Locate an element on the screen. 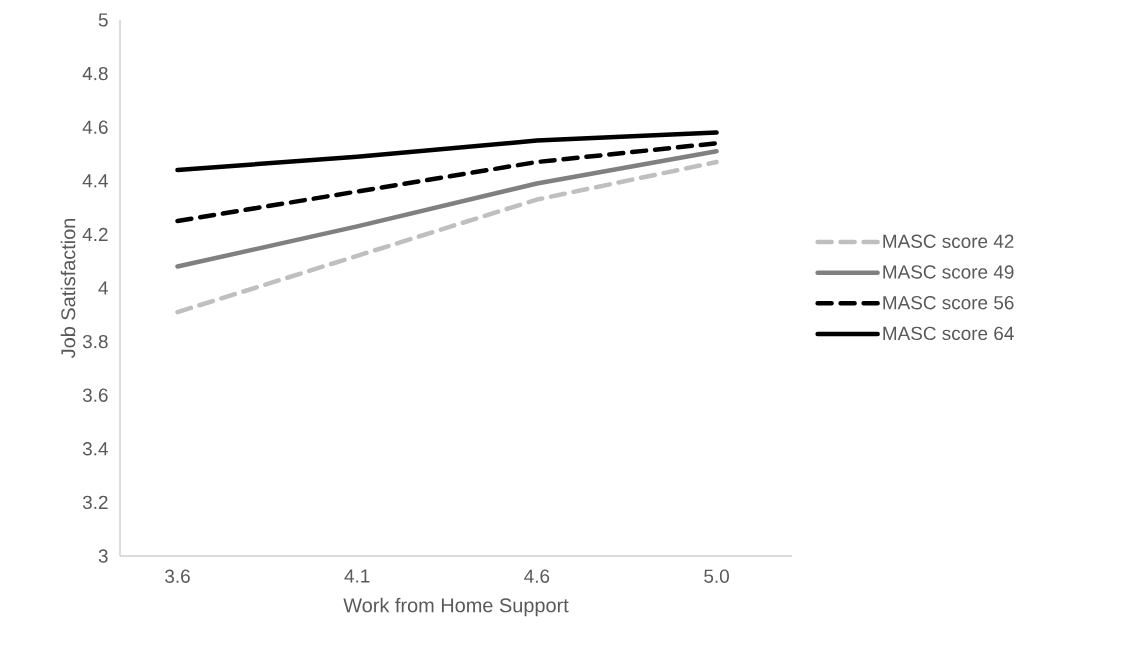 This screenshot has height=661, width=1142. y-tick-label: 5 is located at coordinates (103, 20).